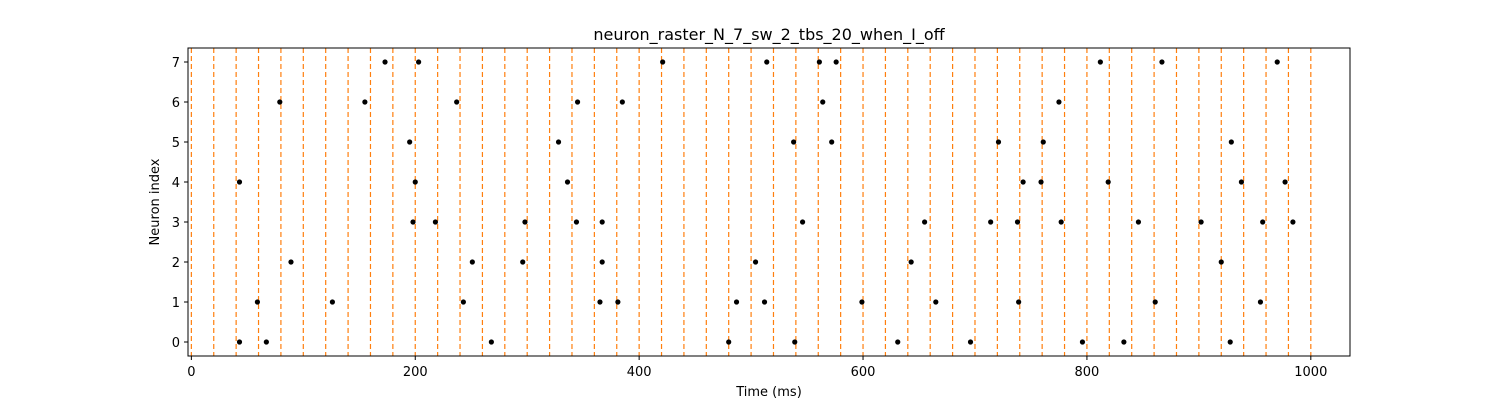 The width and height of the screenshot is (1500, 400). I want to click on x-tick-label: 800, so click(1087, 372).